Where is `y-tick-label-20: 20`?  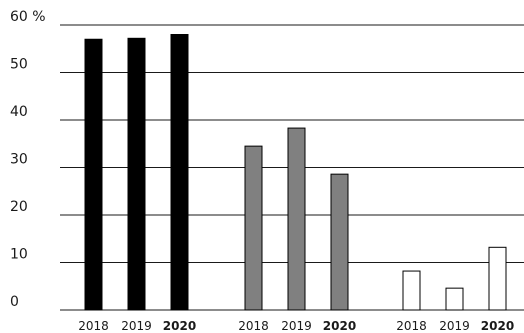
y-tick-label-20: 20 is located at coordinates (19, 207).